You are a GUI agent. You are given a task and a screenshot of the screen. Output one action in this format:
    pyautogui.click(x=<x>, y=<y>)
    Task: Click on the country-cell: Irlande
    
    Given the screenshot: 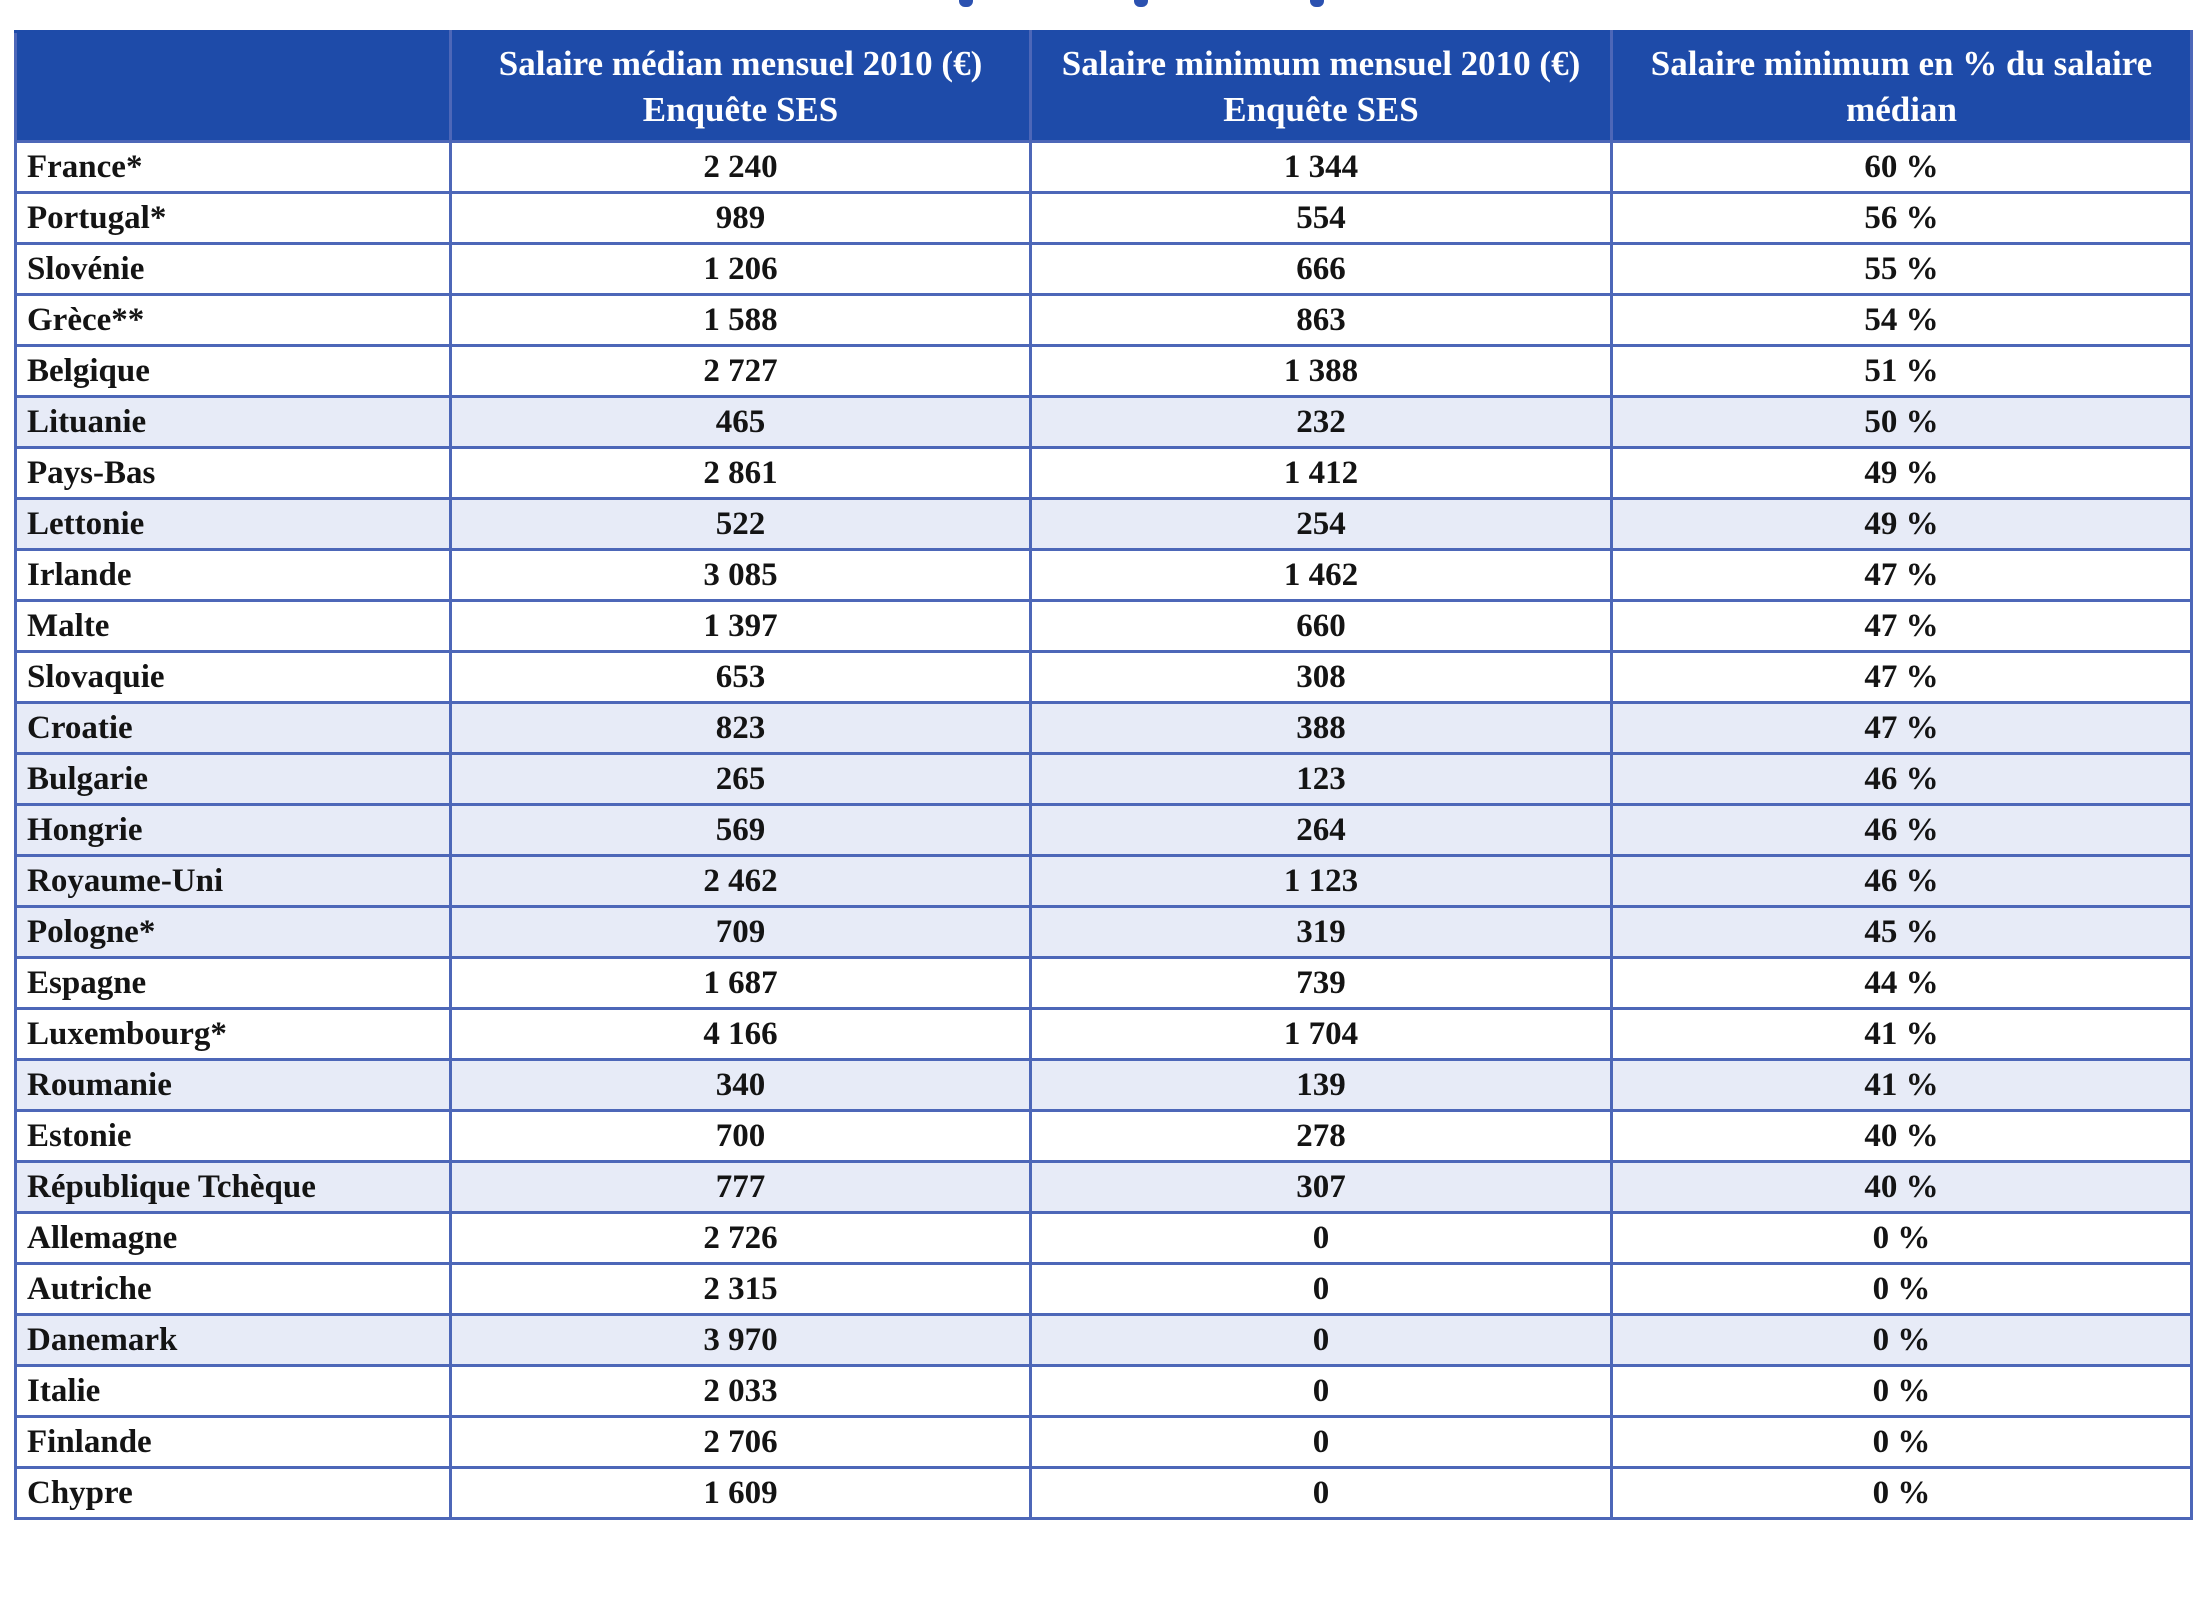 What is the action you would take?
    pyautogui.click(x=233, y=575)
    